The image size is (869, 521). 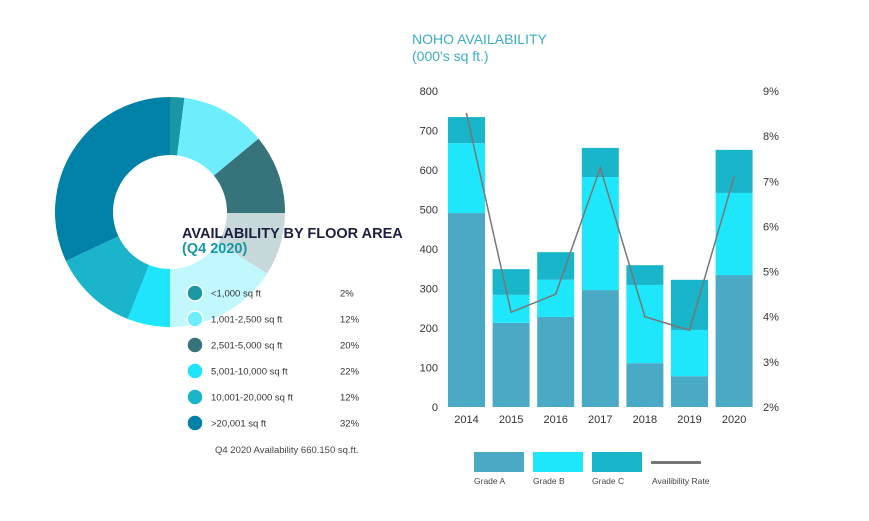 What do you see at coordinates (252, 398) in the screenshot?
I see `legend-label: 10,001-20,000 sq ft` at bounding box center [252, 398].